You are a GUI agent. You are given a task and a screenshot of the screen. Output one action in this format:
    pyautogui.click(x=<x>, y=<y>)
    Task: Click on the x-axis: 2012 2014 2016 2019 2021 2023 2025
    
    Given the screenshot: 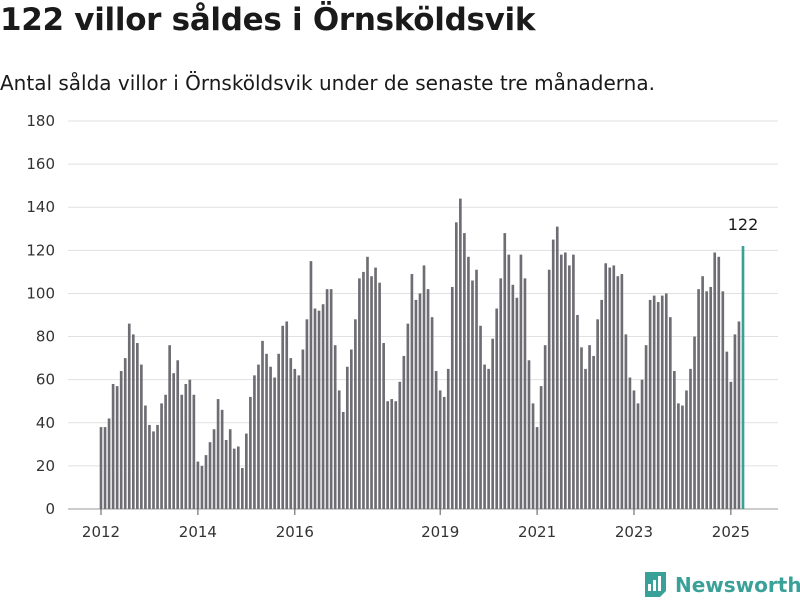 What is the action you would take?
    pyautogui.click(x=416, y=525)
    